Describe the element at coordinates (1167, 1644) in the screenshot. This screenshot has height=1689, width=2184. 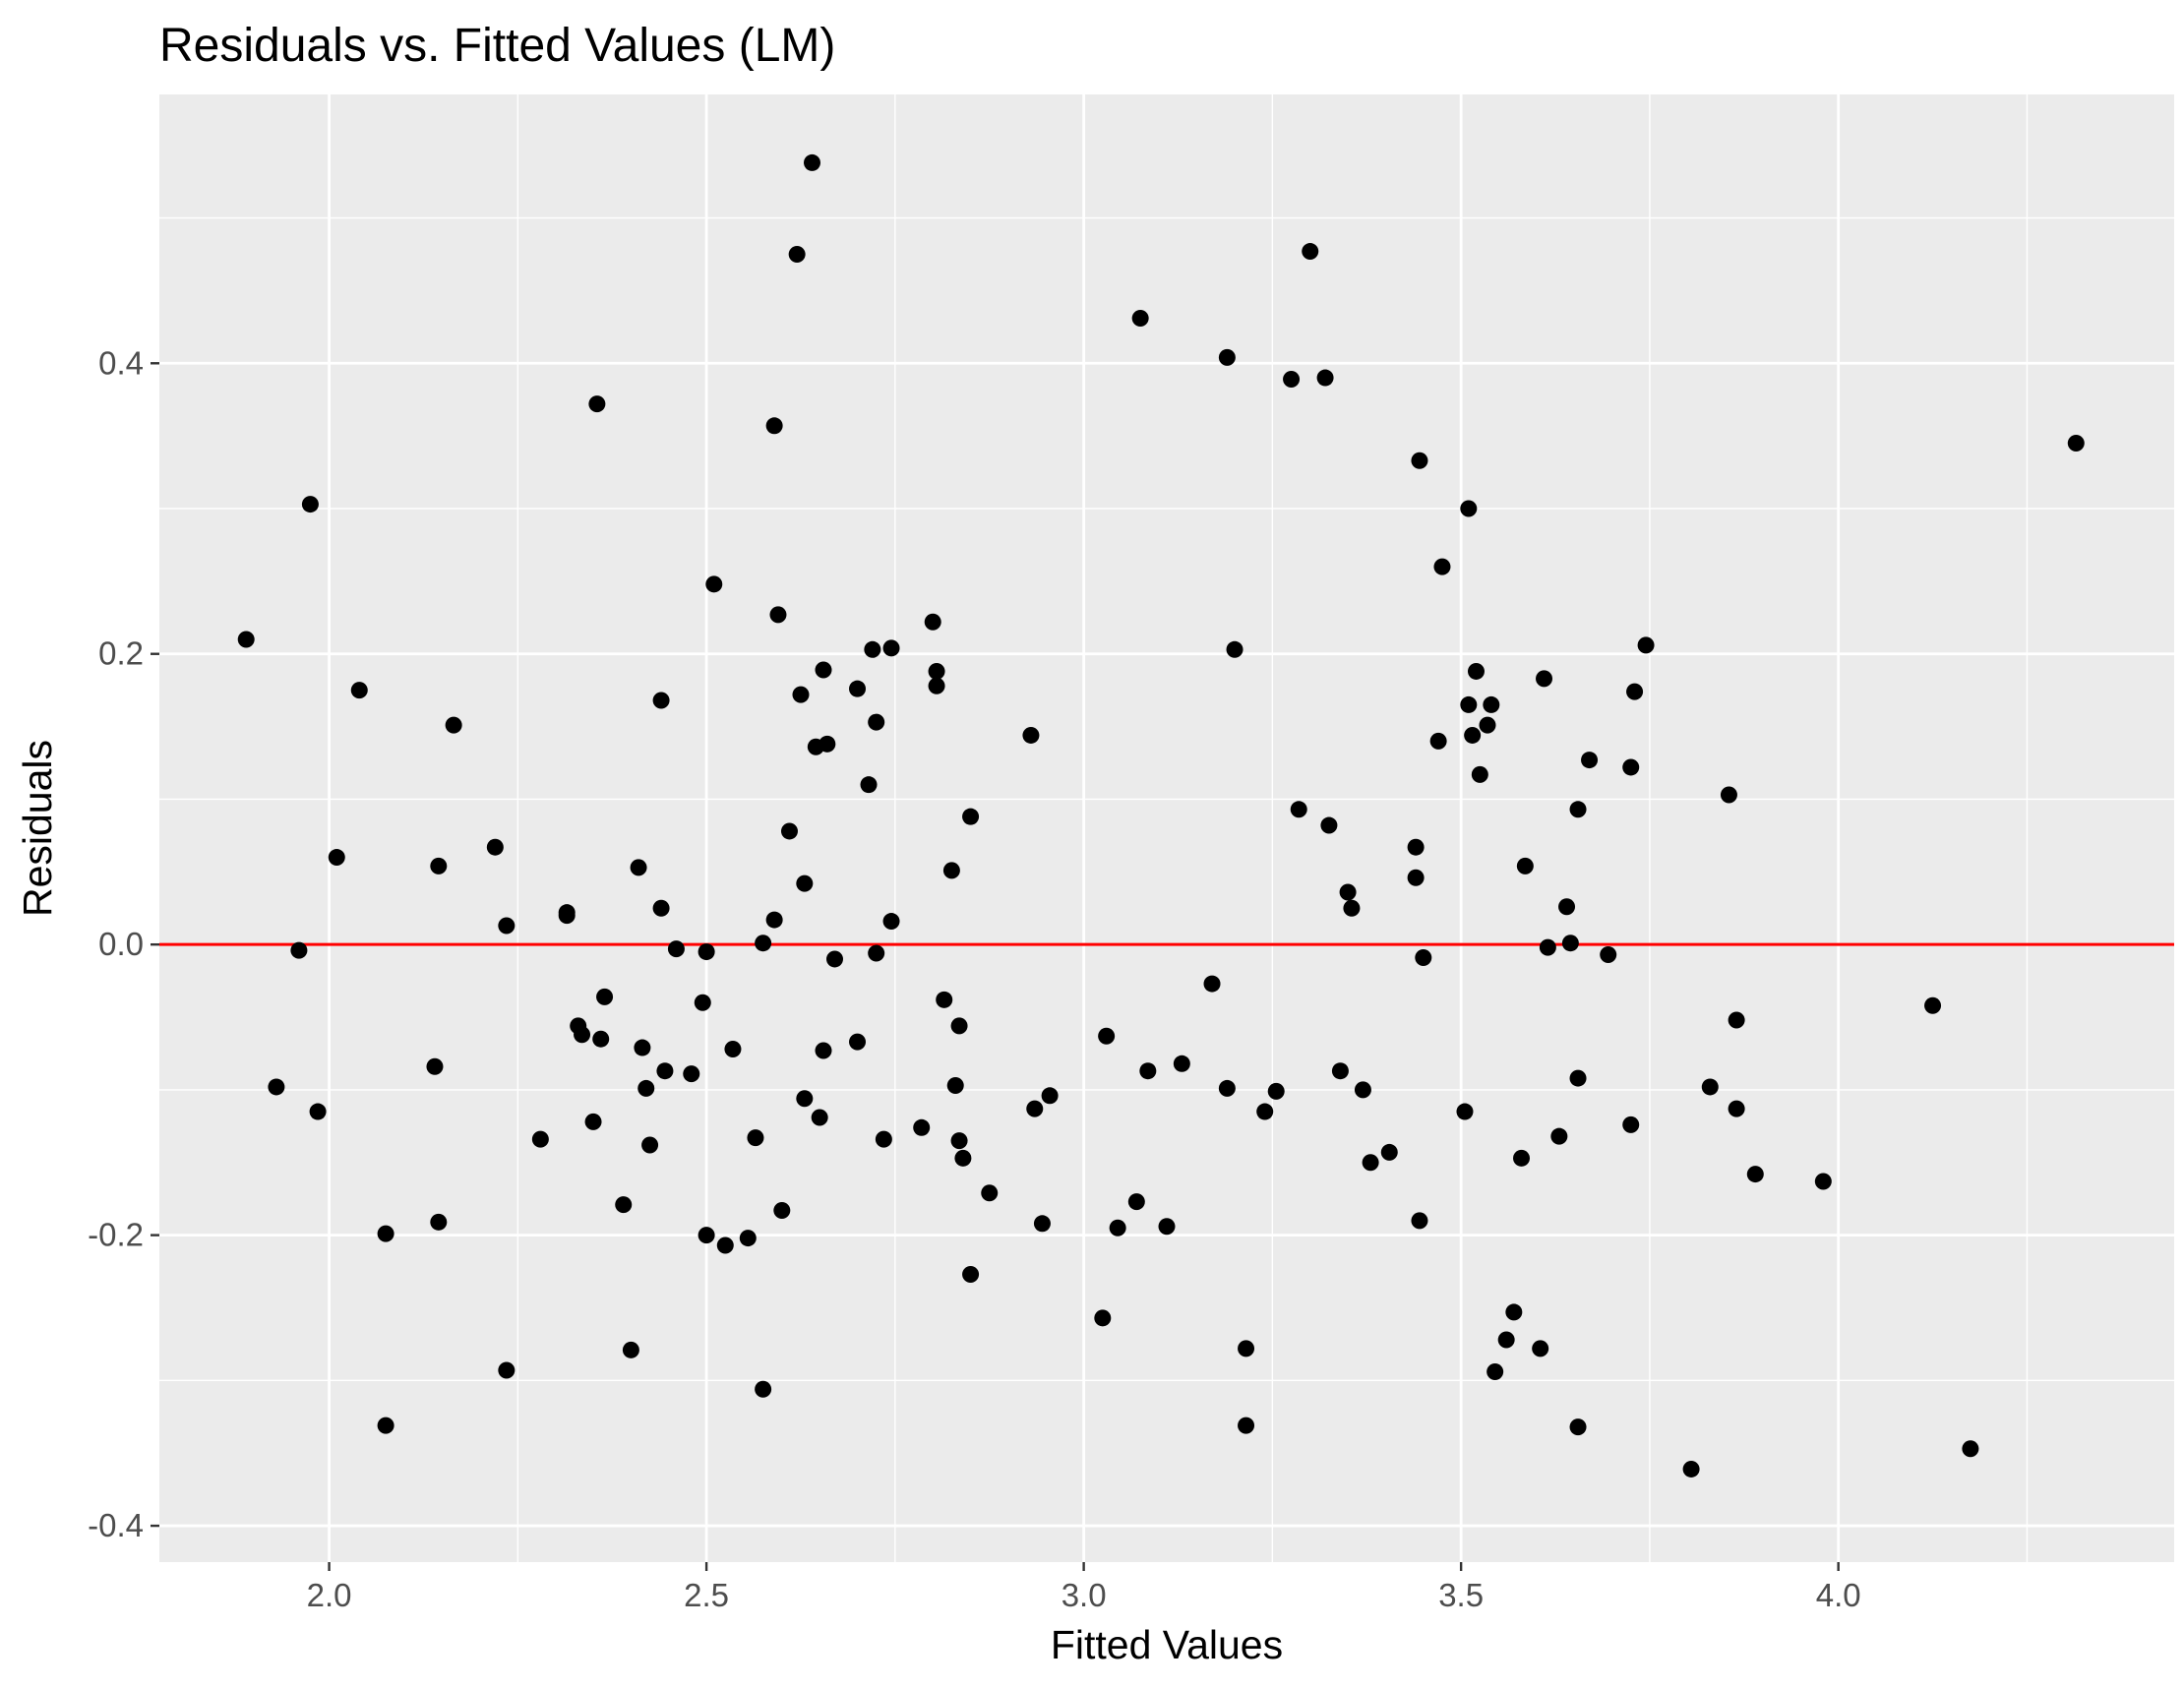
I see `x-axis-title: Fitted Values` at that location.